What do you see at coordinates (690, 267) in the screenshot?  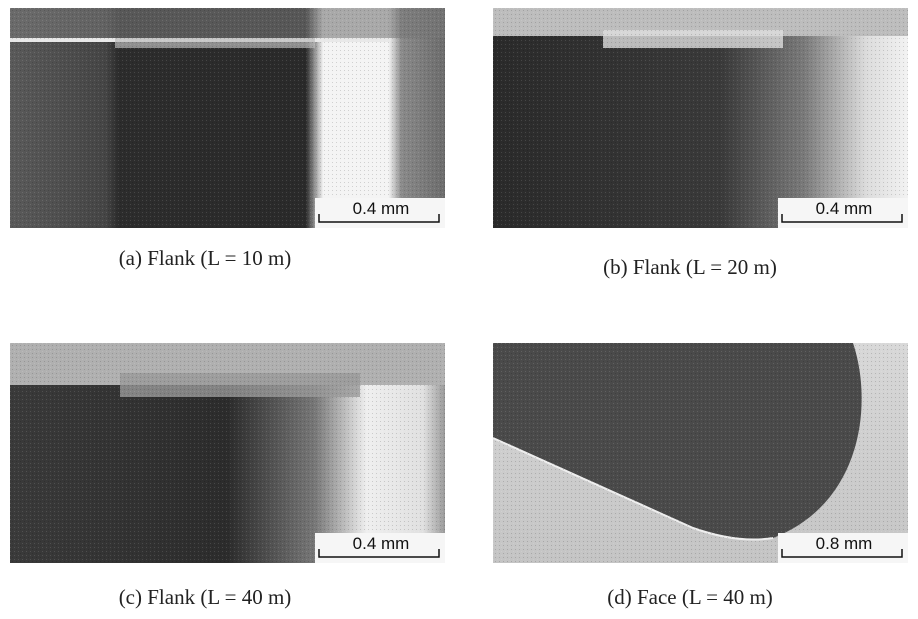 I see `caption: (b) Flank (L = 20 m)` at bounding box center [690, 267].